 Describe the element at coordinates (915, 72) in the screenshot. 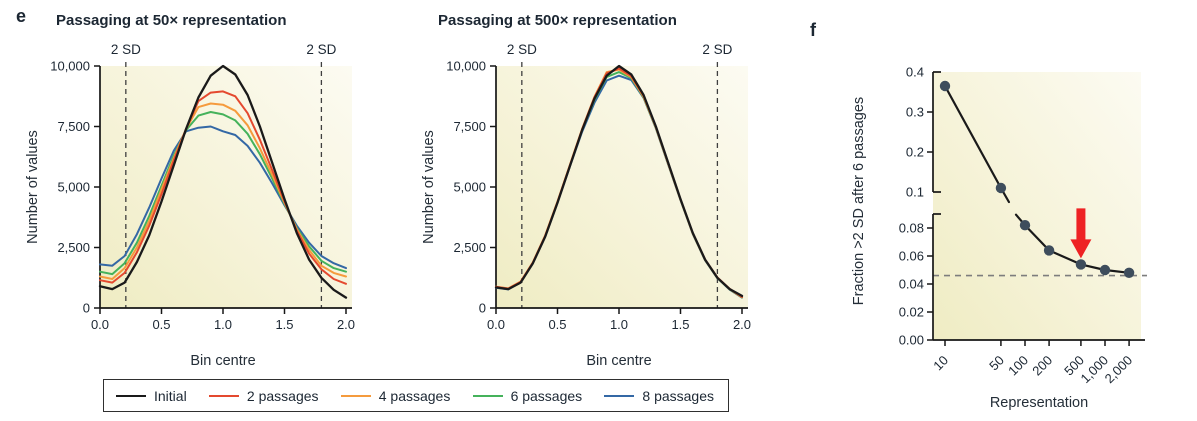

I see `y-tick-label: 0.4` at that location.